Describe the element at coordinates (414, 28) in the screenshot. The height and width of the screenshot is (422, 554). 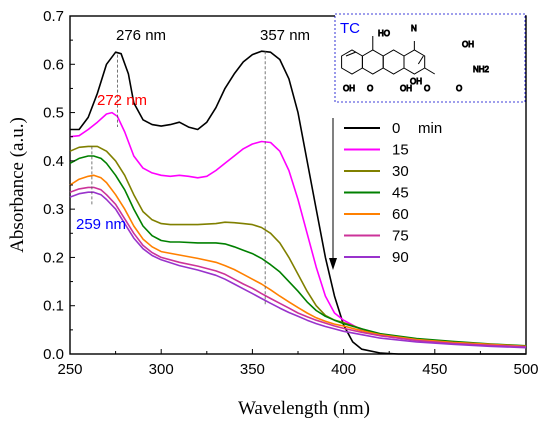
I see `atom-label: N` at that location.